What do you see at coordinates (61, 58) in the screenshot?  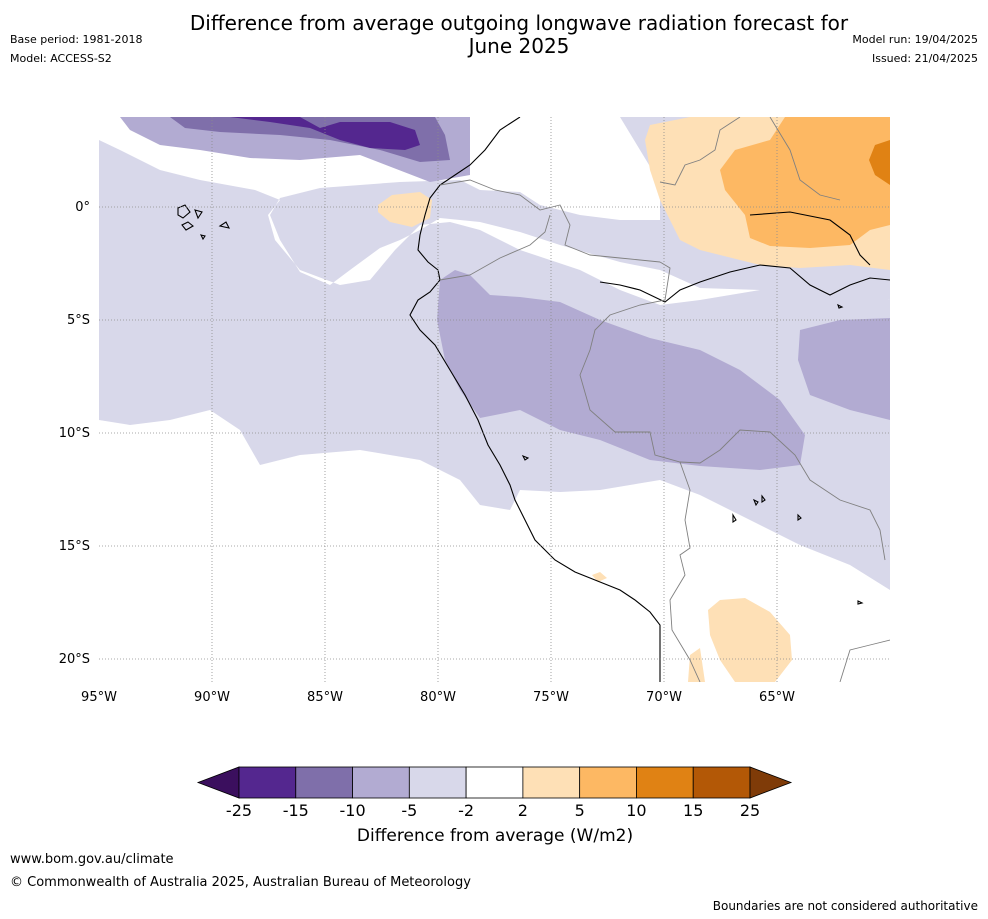 I see `model-name: Model: ACCESS-S2` at bounding box center [61, 58].